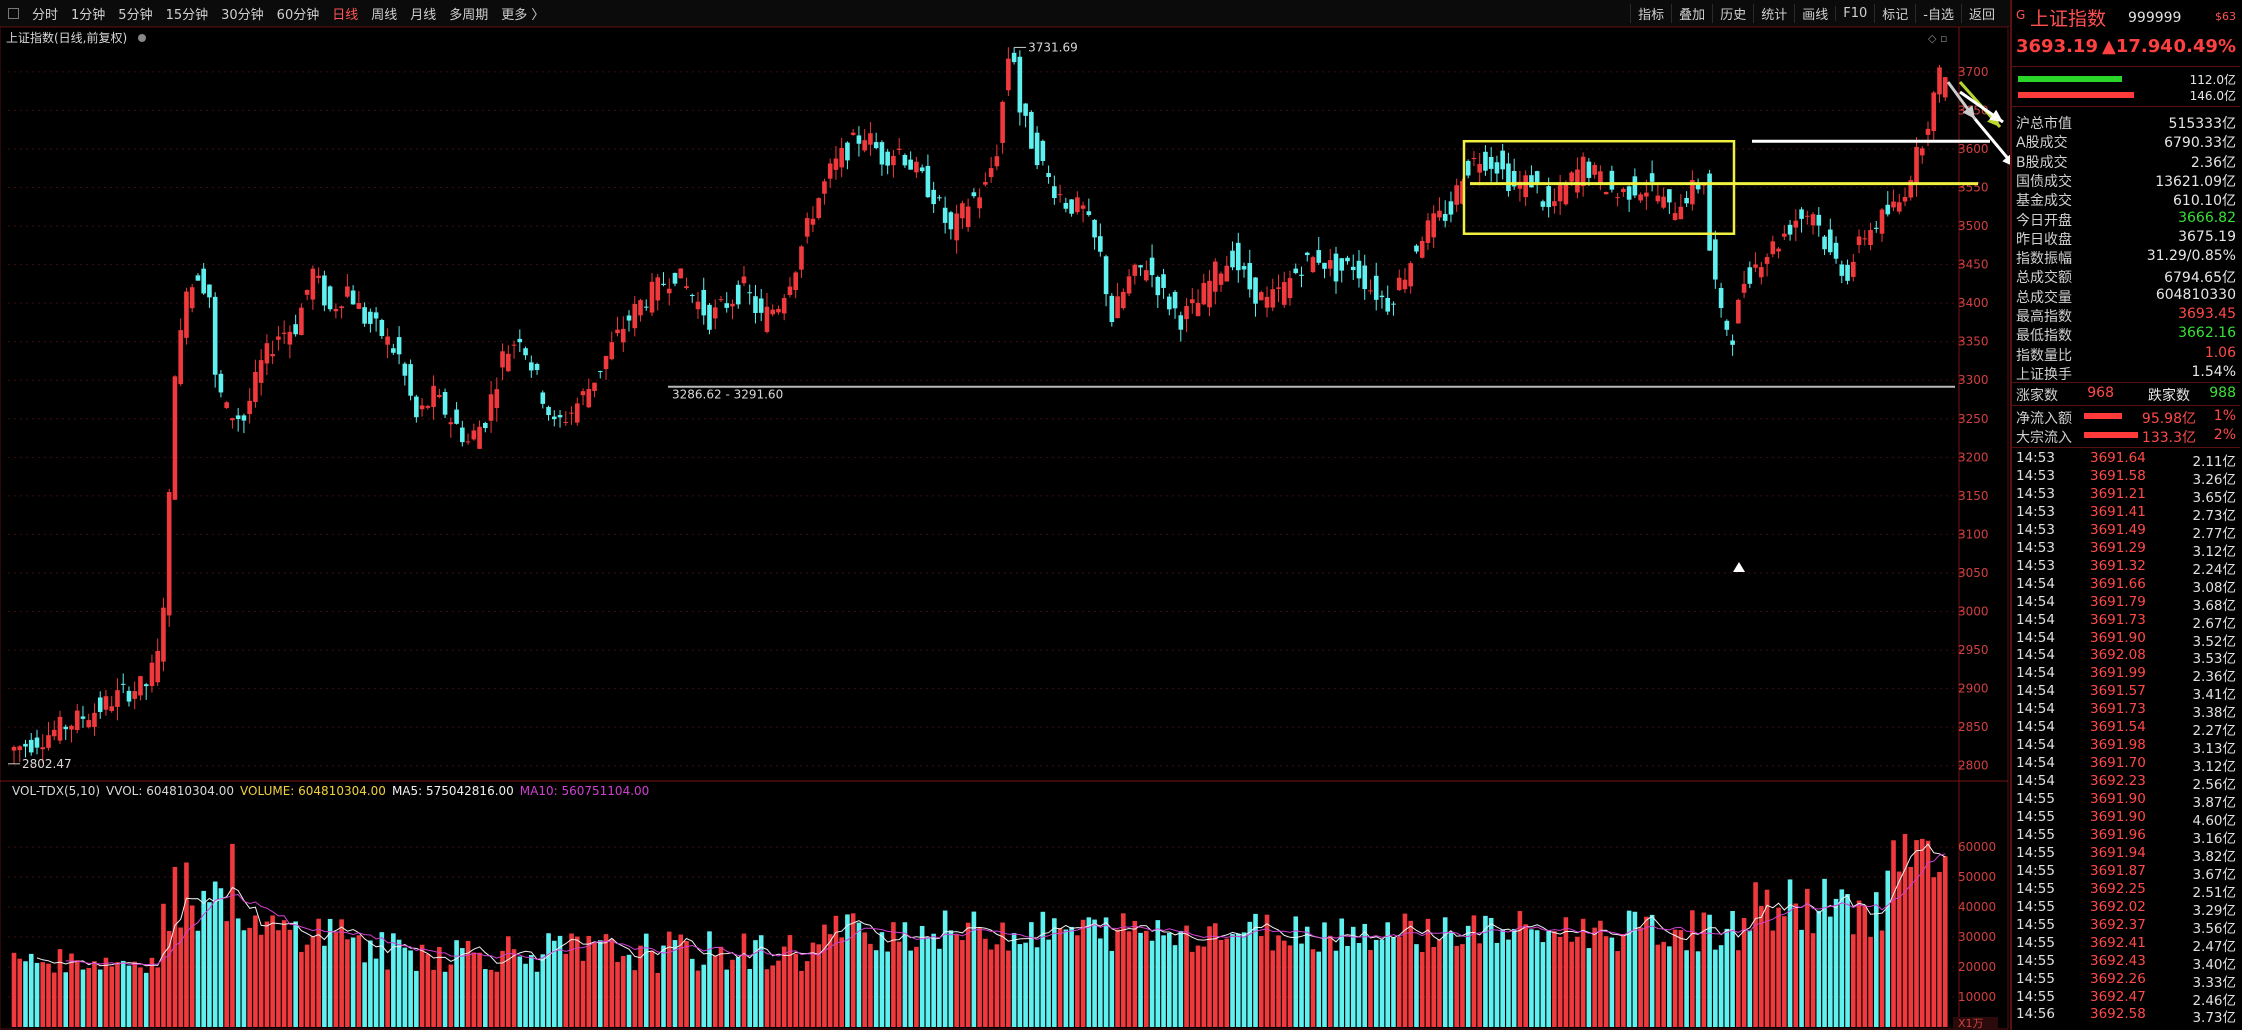  I want to click on period-tab: 15分钟, so click(187, 15).